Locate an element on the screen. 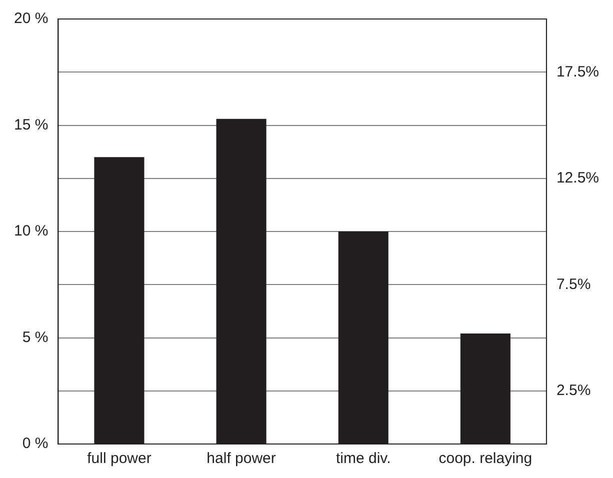  y2-tick-label: 7.5% is located at coordinates (573, 284).